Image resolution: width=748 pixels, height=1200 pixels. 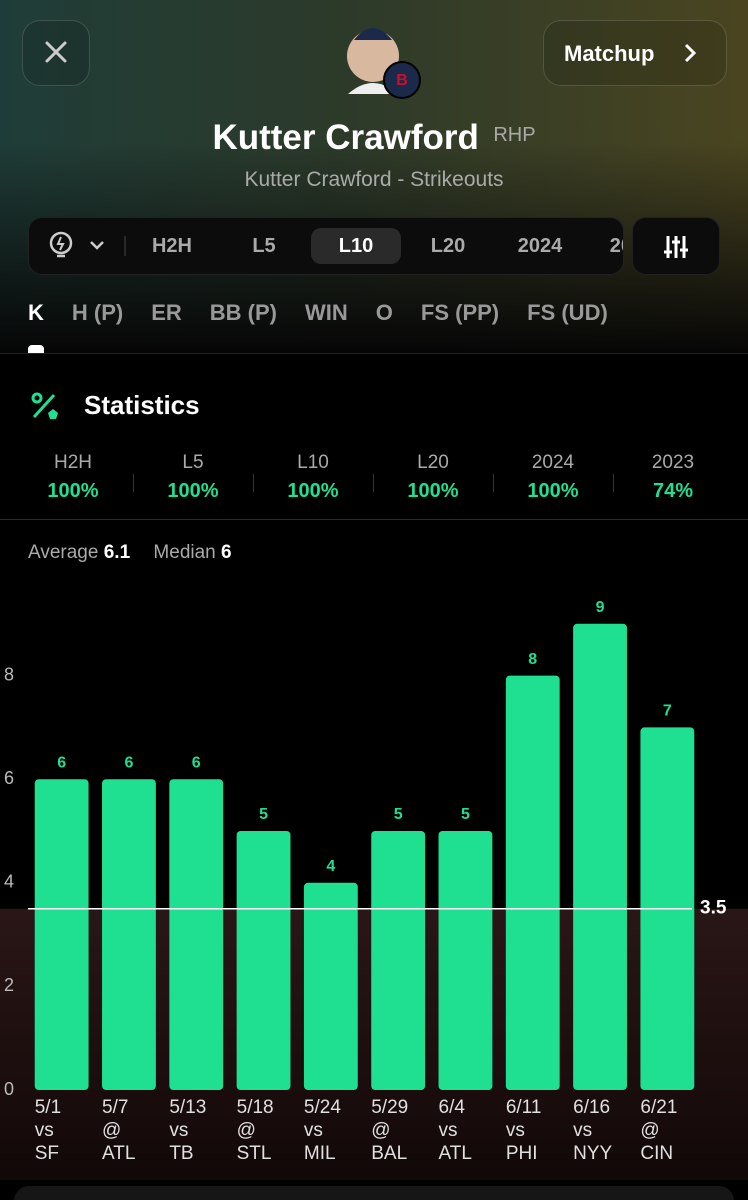 I want to click on stat-tab: ER, so click(x=166, y=312).